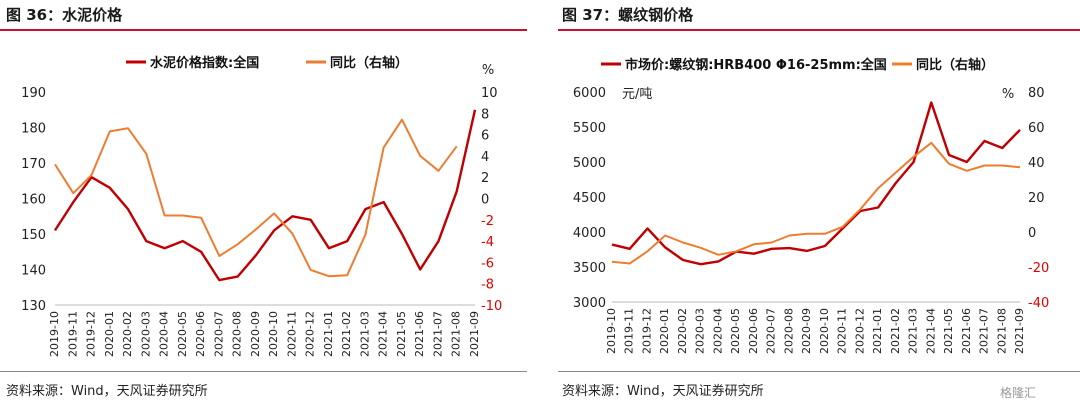 The image size is (1080, 411). What do you see at coordinates (589, 303) in the screenshot?
I see `chart2-left-tick-label: 3000` at bounding box center [589, 303].